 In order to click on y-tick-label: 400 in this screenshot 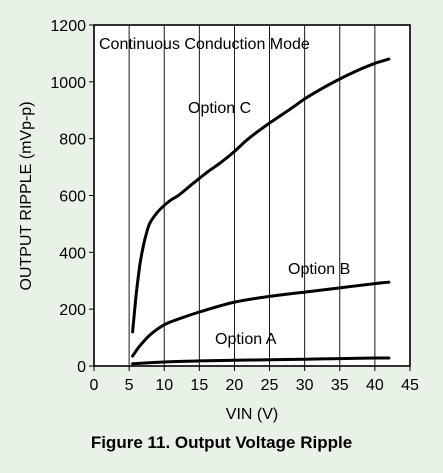, I will do `click(72, 253)`.